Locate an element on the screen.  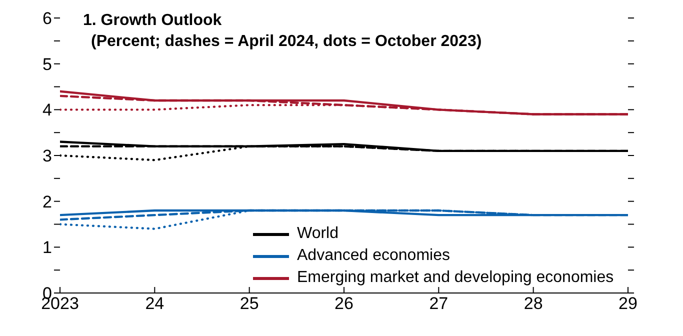
y-tick-label: 6 is located at coordinates (47, 18).